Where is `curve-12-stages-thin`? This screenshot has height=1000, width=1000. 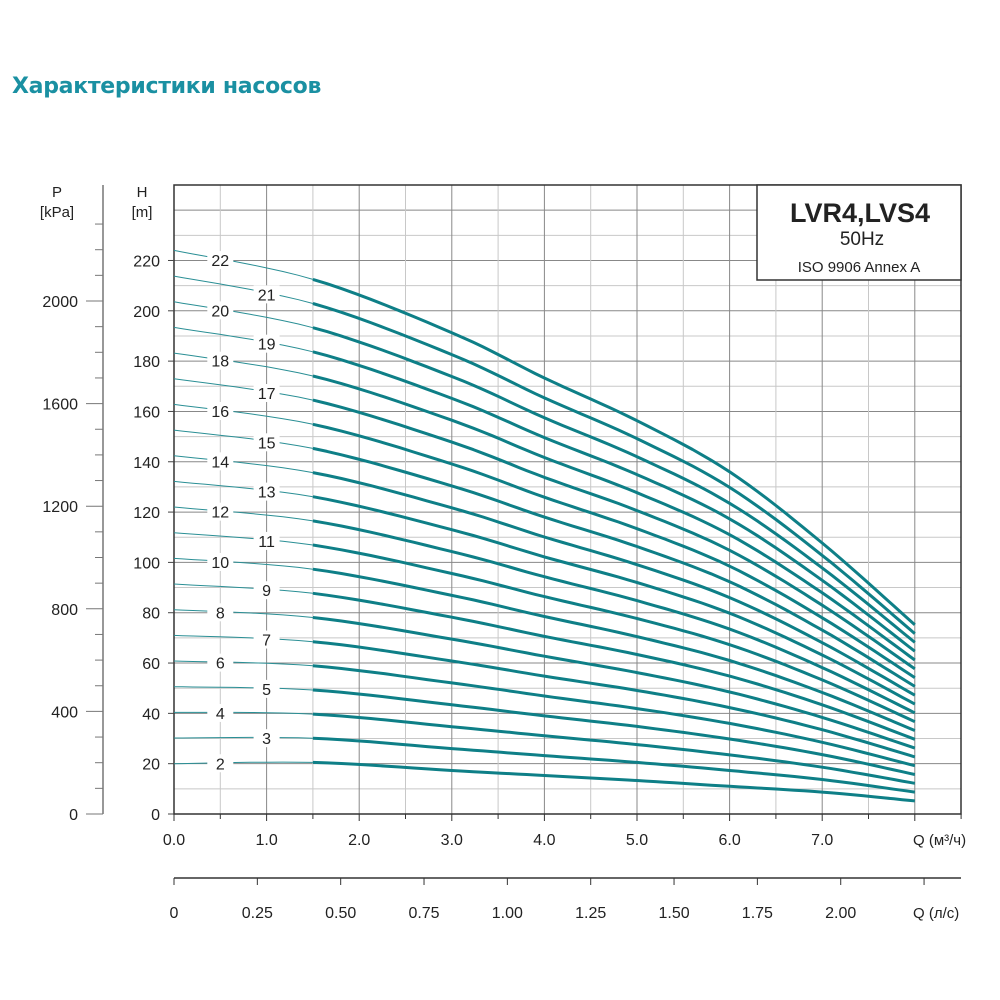
curve-12-stages-thin is located at coordinates (243, 514).